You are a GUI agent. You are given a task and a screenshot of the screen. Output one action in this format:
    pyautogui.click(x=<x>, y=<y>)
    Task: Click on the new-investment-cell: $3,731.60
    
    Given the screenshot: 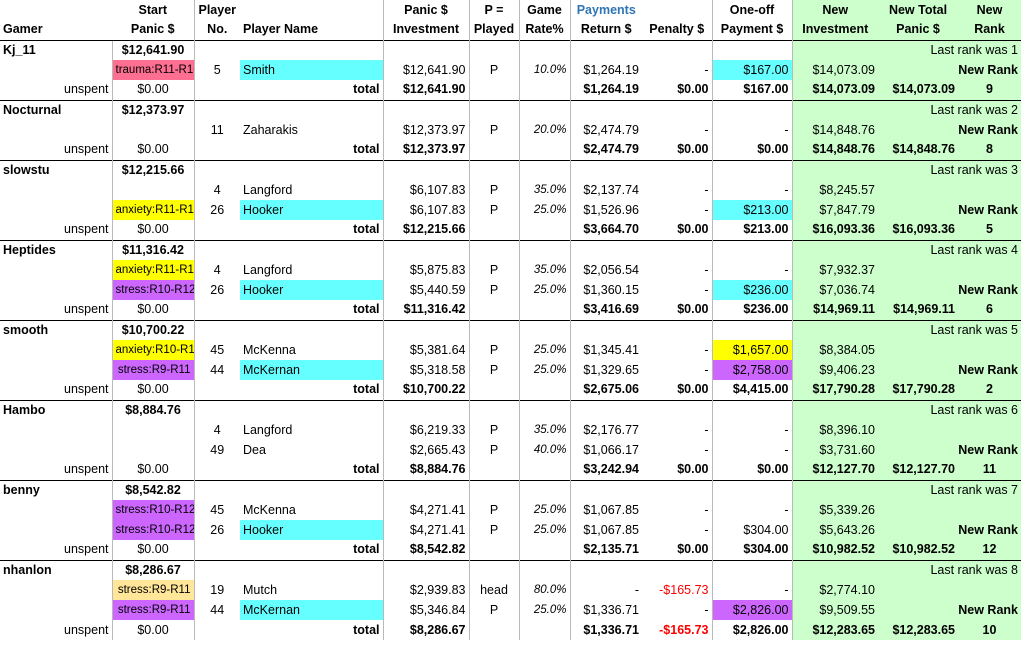 What is the action you would take?
    pyautogui.click(x=834, y=450)
    